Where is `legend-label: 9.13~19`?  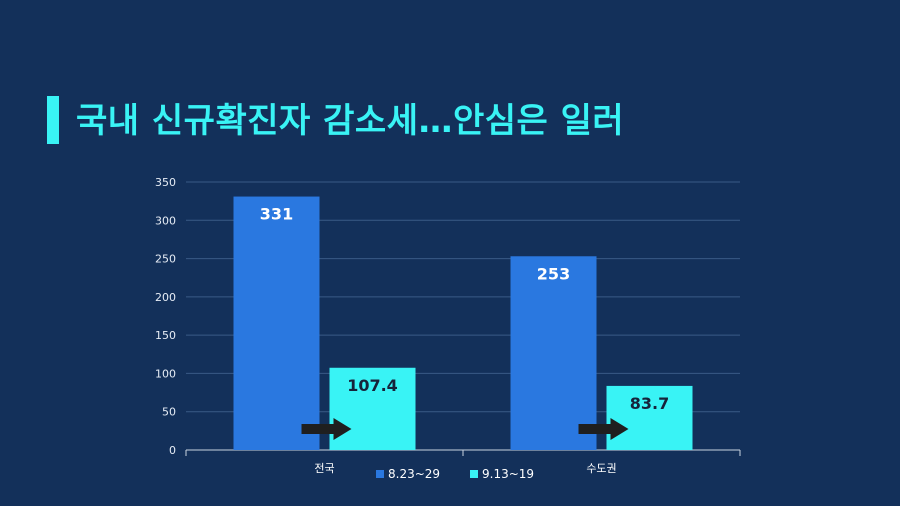
legend-label: 9.13~19 is located at coordinates (508, 474).